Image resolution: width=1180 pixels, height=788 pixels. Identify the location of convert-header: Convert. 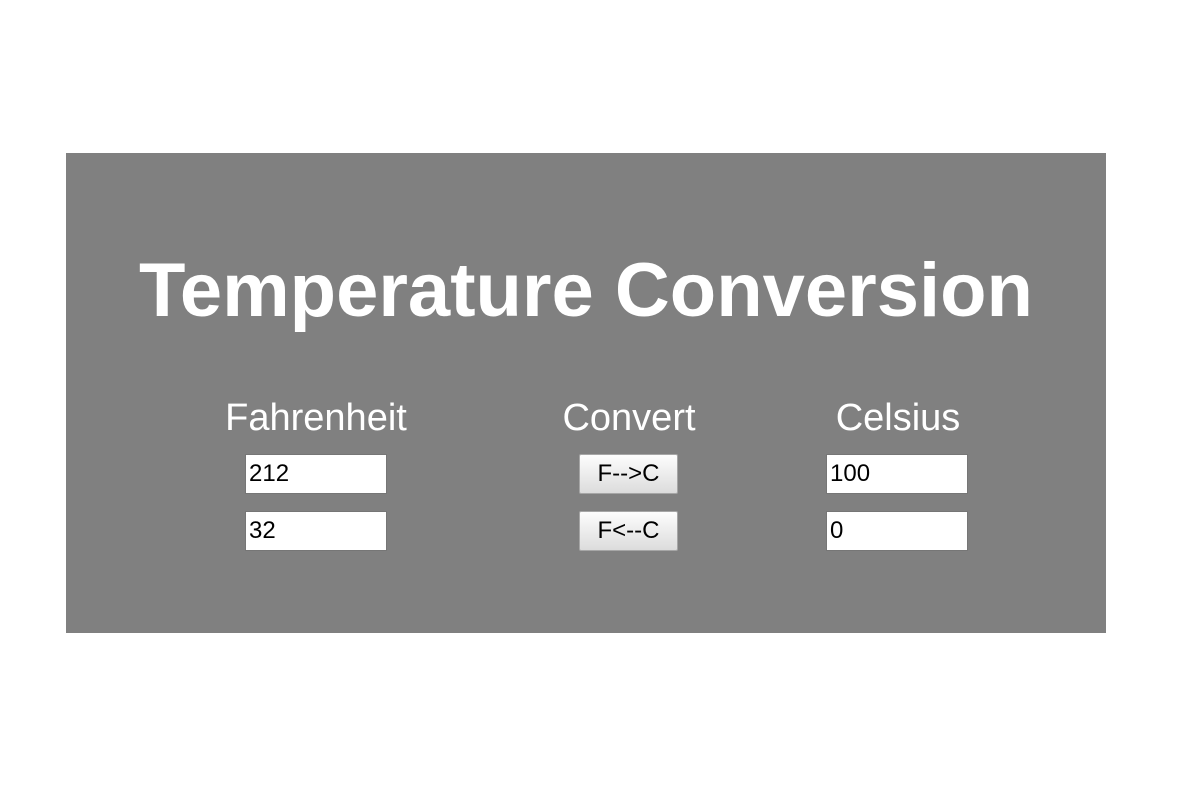
(629, 418).